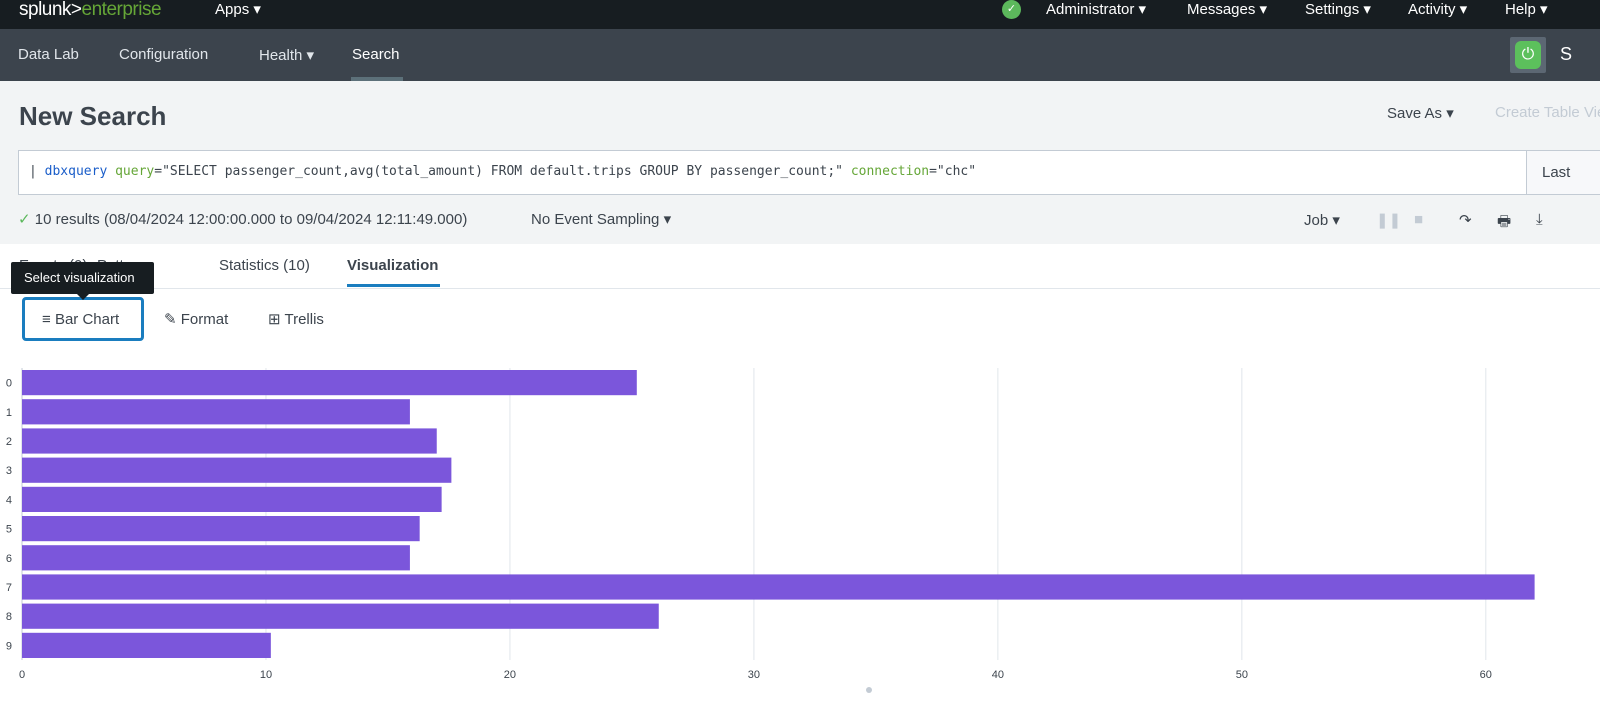  Describe the element at coordinates (1438, 9) in the screenshot. I see `activity-menu: Activity ▾` at that location.